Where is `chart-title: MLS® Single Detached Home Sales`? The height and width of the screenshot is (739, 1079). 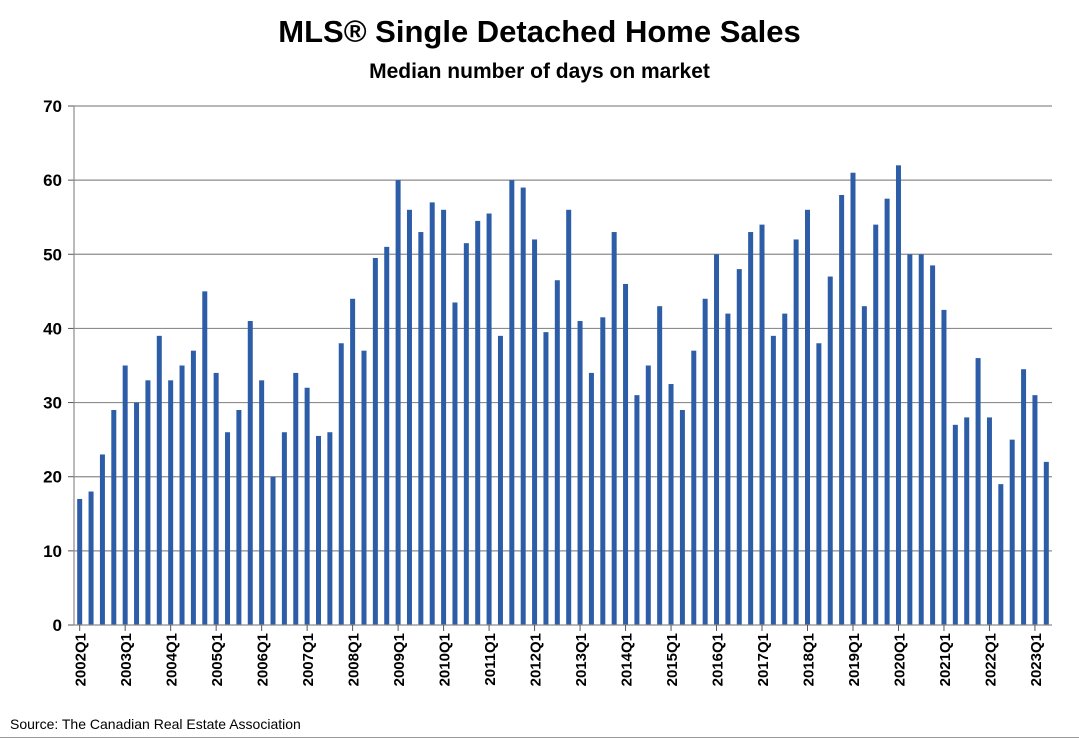
chart-title: MLS® Single Detached Home Sales is located at coordinates (539, 31).